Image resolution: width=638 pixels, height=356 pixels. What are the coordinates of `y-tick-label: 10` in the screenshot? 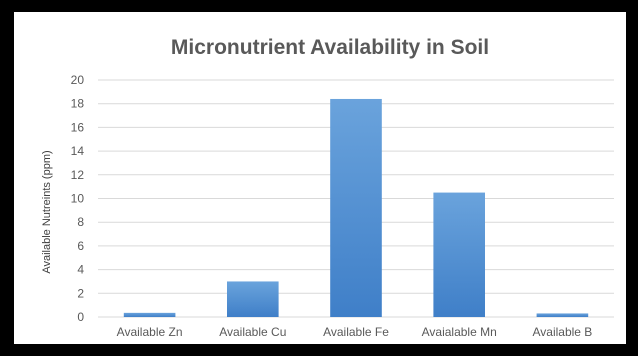 It's located at (78, 199).